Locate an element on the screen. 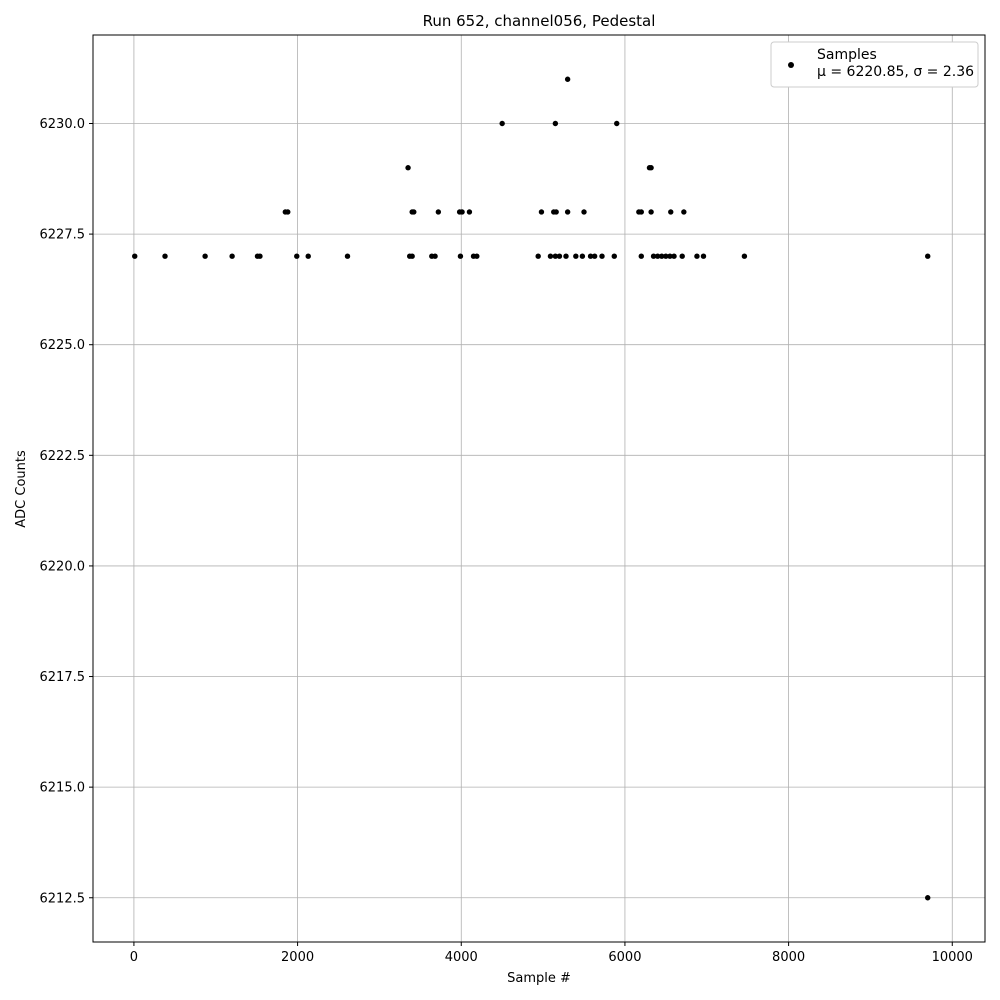 The image size is (1000, 1000). x-tick-label: 10000 is located at coordinates (952, 957).